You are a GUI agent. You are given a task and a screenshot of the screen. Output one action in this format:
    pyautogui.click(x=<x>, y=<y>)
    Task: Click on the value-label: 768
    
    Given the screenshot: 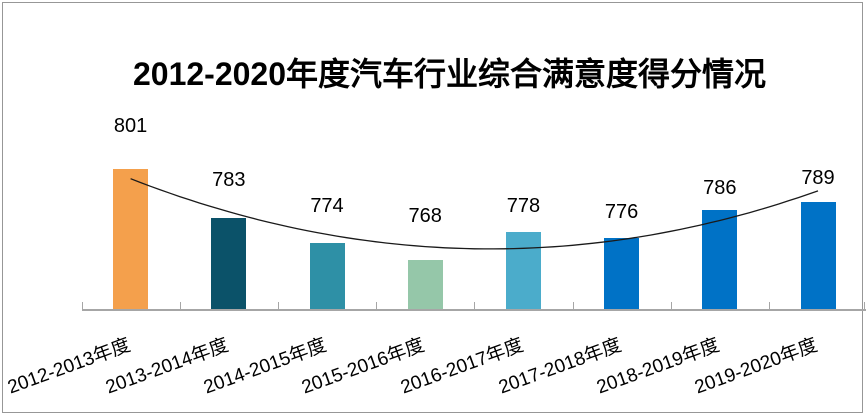 What is the action you would take?
    pyautogui.click(x=425, y=216)
    